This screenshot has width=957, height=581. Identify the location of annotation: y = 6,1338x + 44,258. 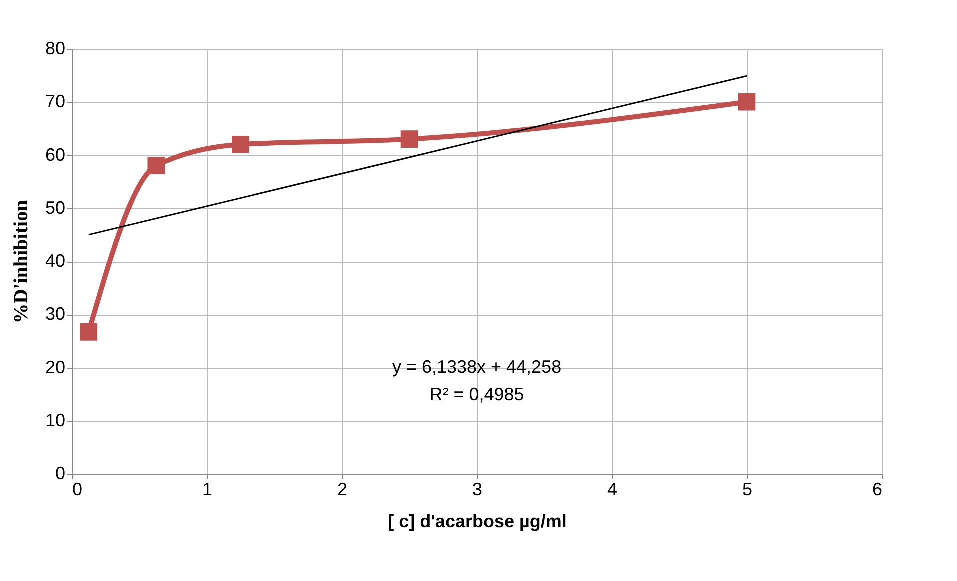
(477, 366).